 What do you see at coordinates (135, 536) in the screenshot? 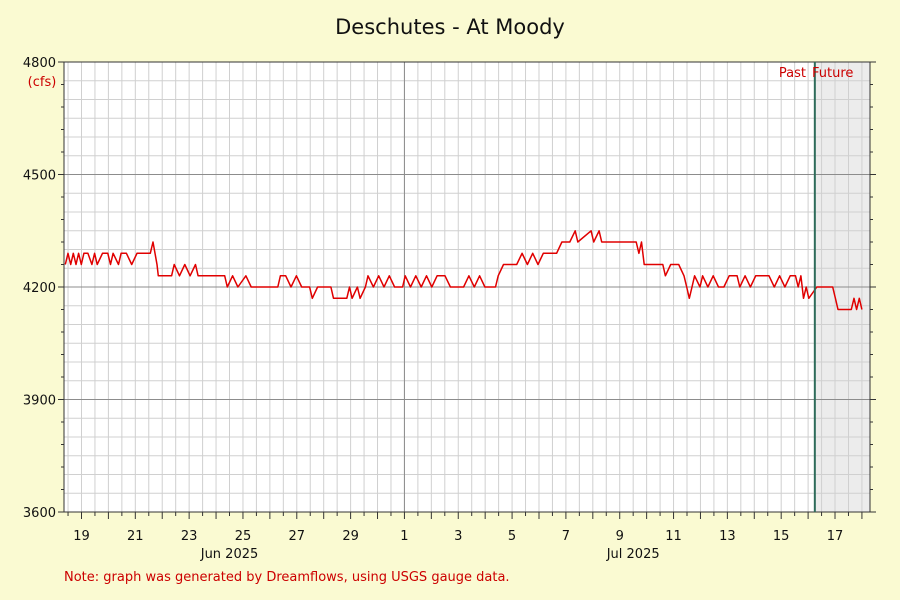
I see `x-tick-label: 21` at bounding box center [135, 536].